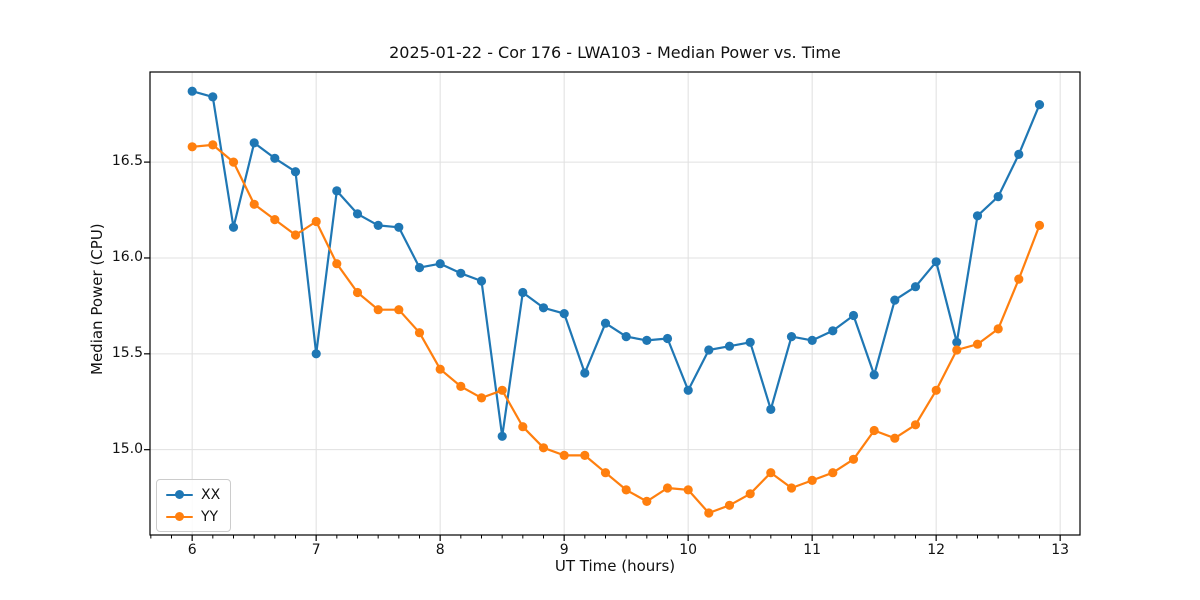  I want to click on yy-line-marker-sample, so click(179, 516).